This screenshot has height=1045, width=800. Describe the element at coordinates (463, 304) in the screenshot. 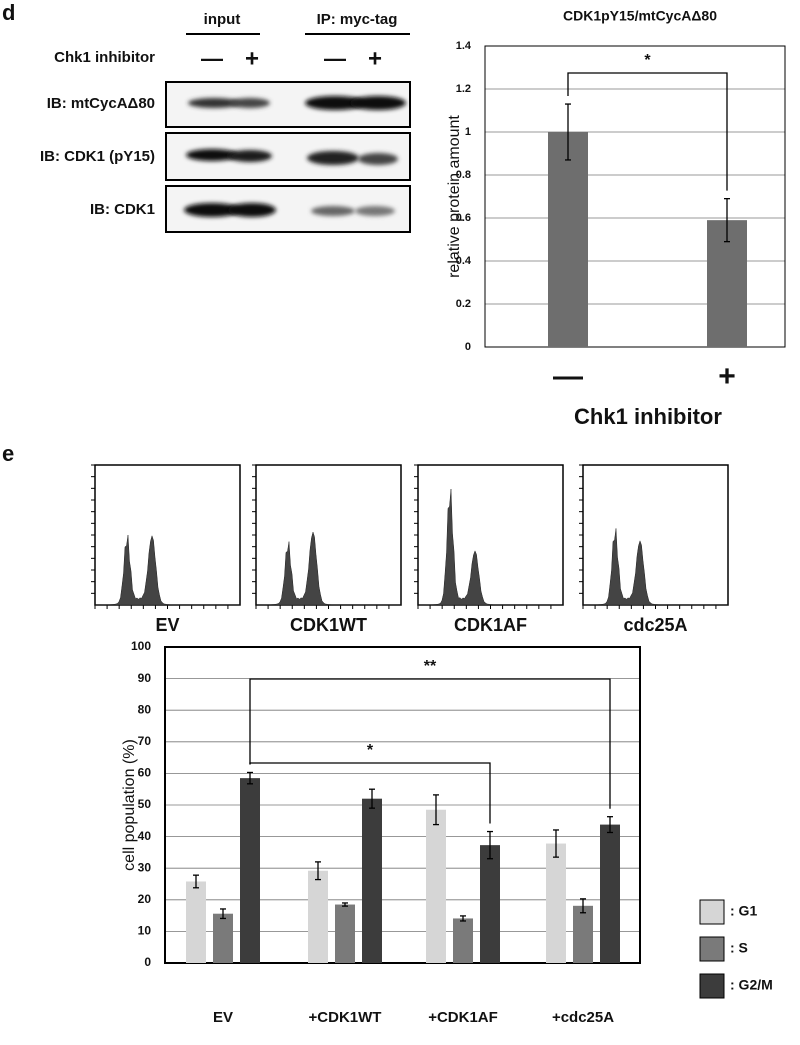

I see `y-tick-label: 0.2` at that location.